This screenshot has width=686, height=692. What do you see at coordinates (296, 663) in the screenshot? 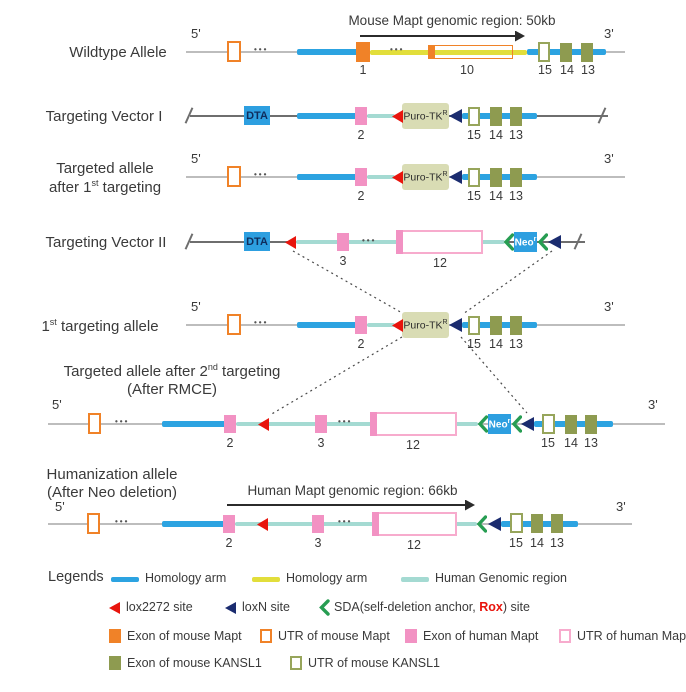
I see `legend-utr-kansl1-swatch` at bounding box center [296, 663].